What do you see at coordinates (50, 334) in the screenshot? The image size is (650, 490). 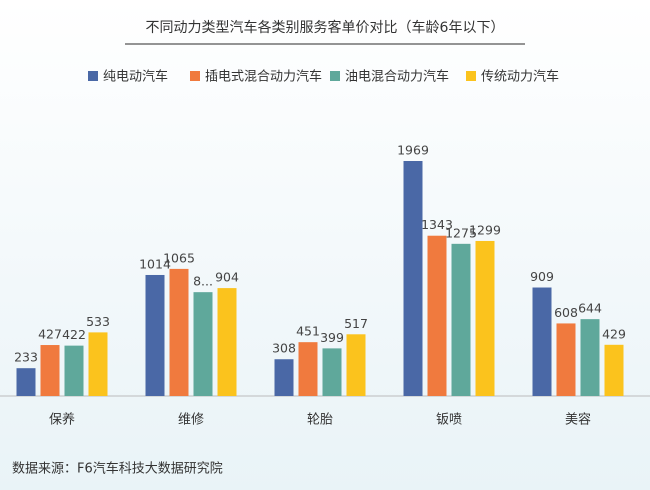 I see `data-label: 427` at bounding box center [50, 334].